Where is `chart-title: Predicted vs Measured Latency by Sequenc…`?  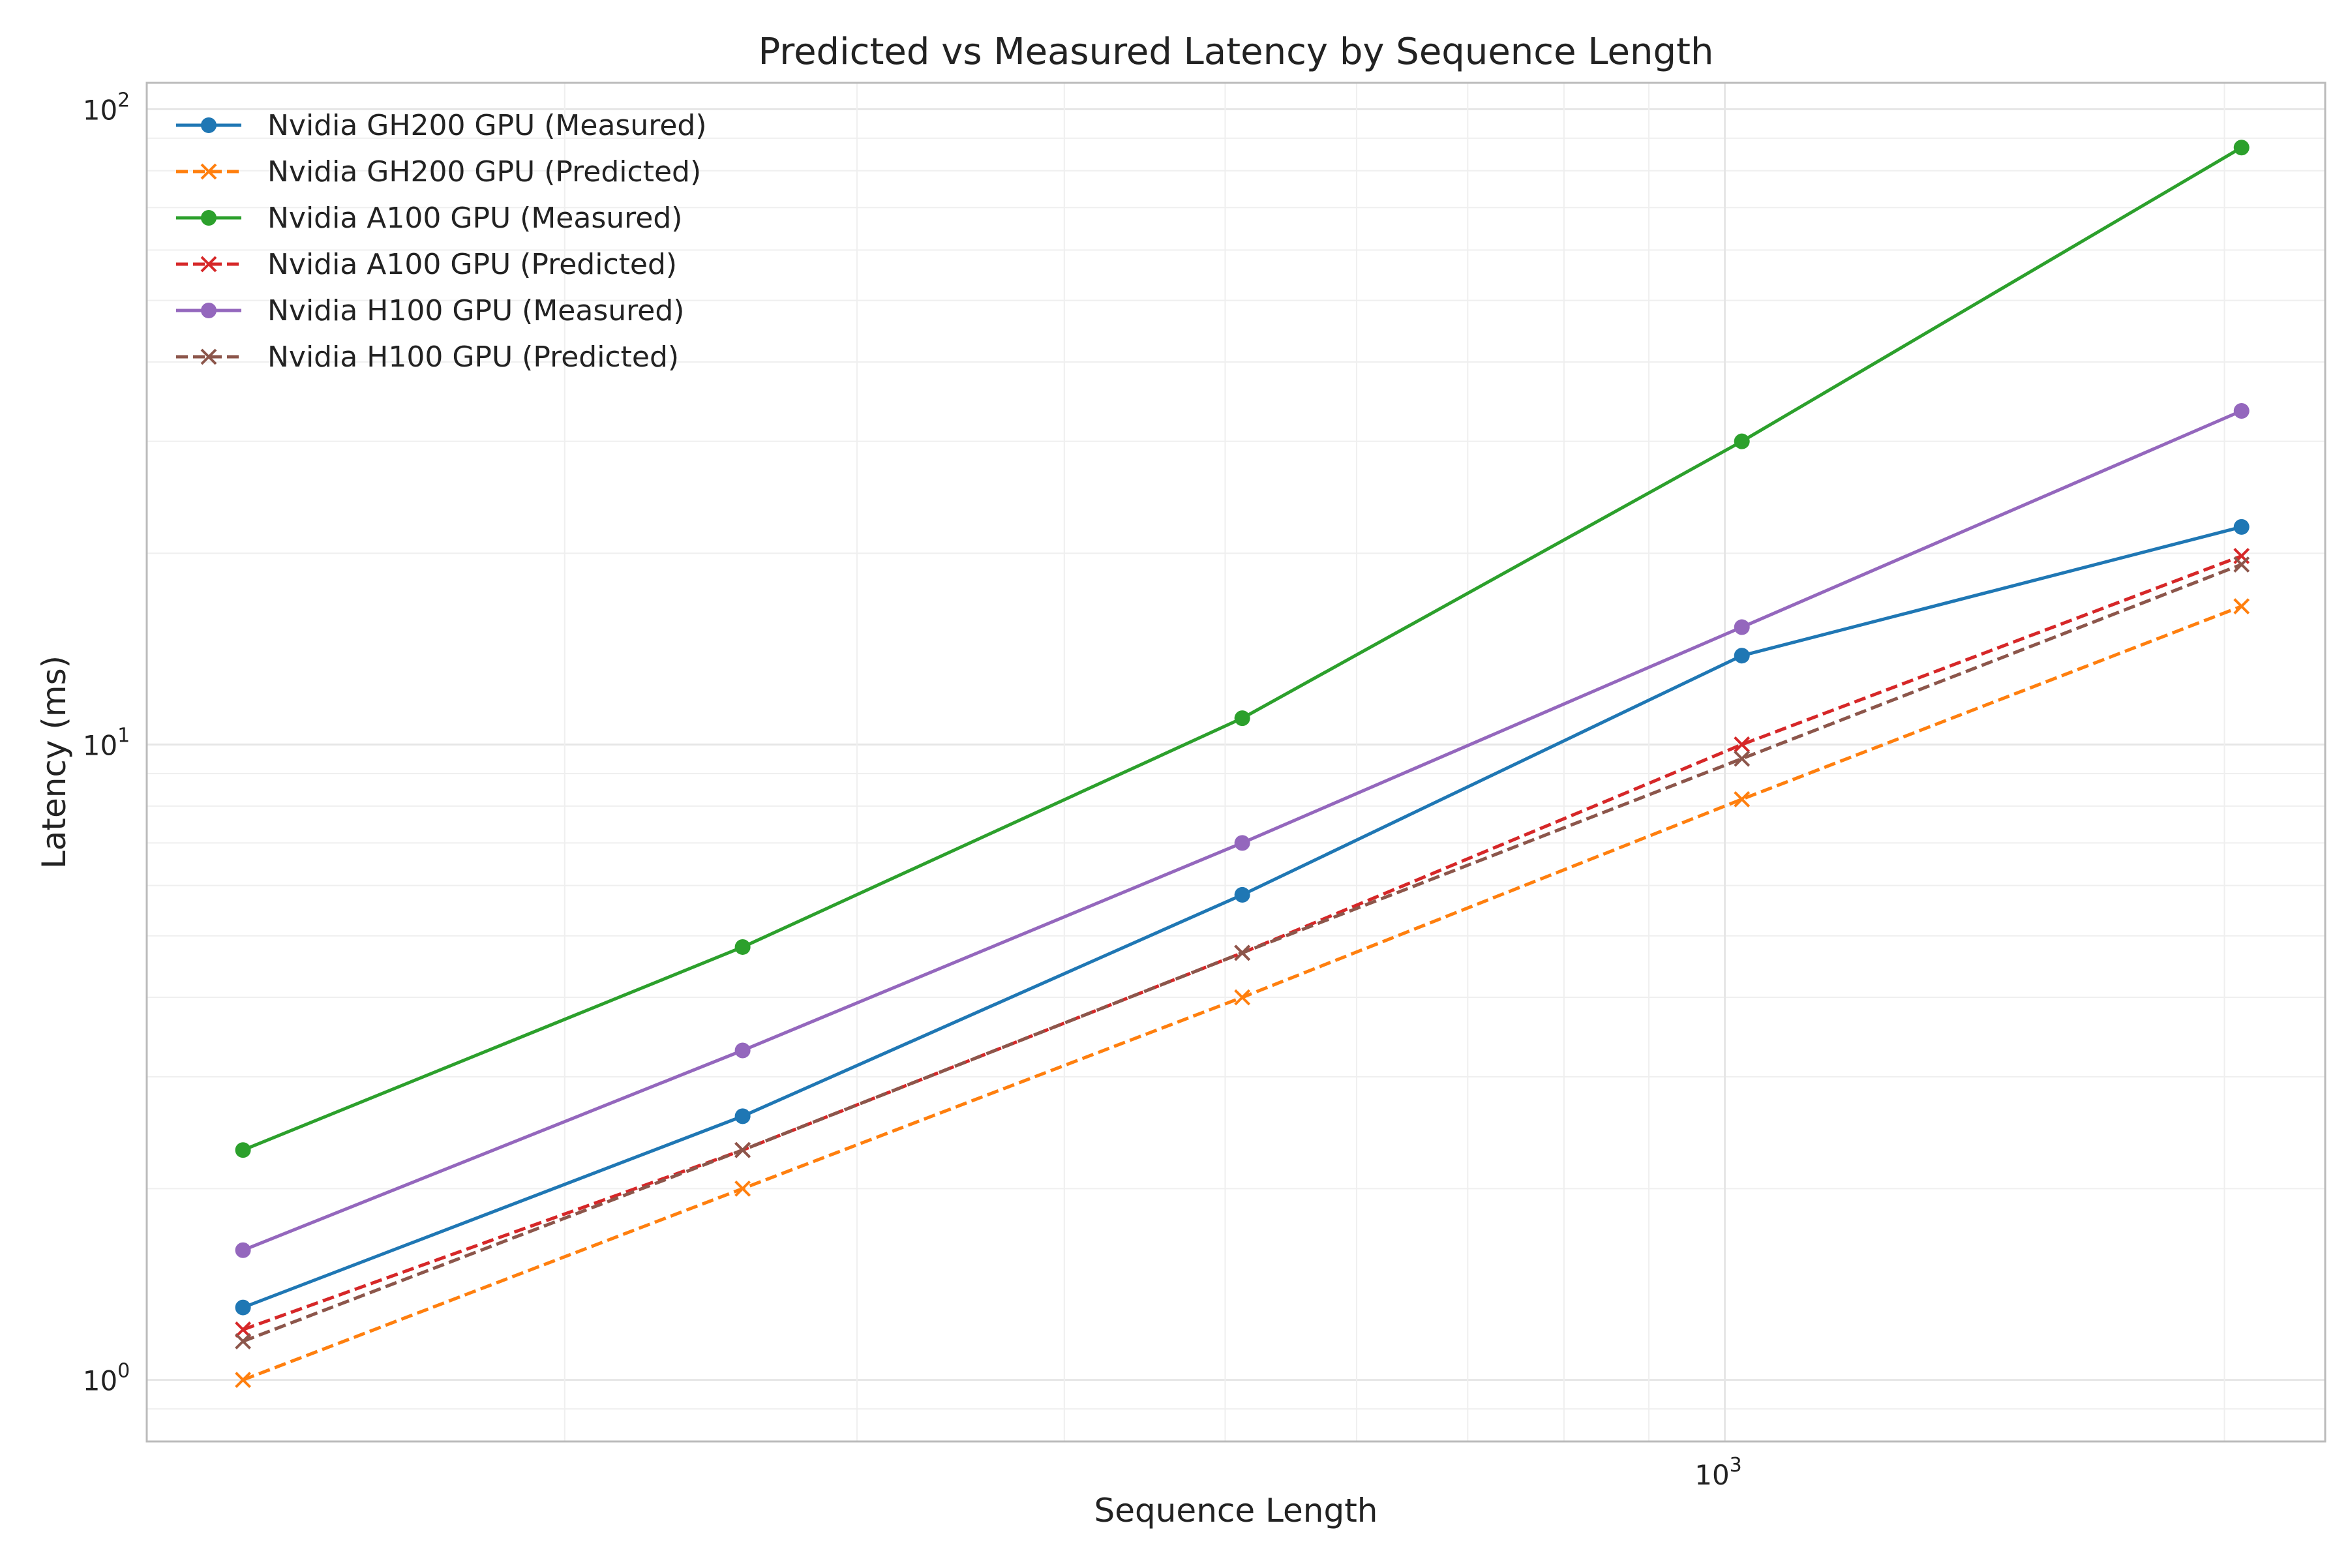 chart-title: Predicted vs Measured Latency by Sequenc… is located at coordinates (1236, 52).